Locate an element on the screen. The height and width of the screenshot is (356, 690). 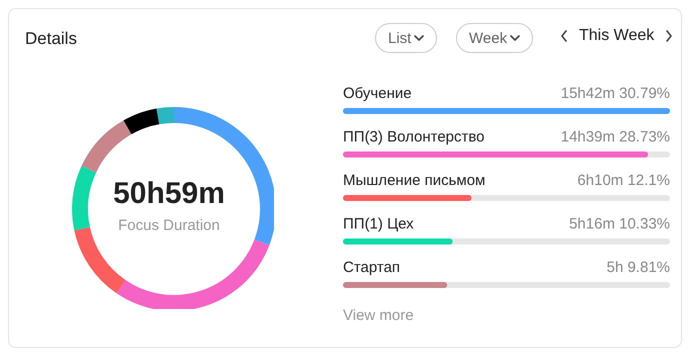
text: 50h59m is located at coordinates (169, 194).